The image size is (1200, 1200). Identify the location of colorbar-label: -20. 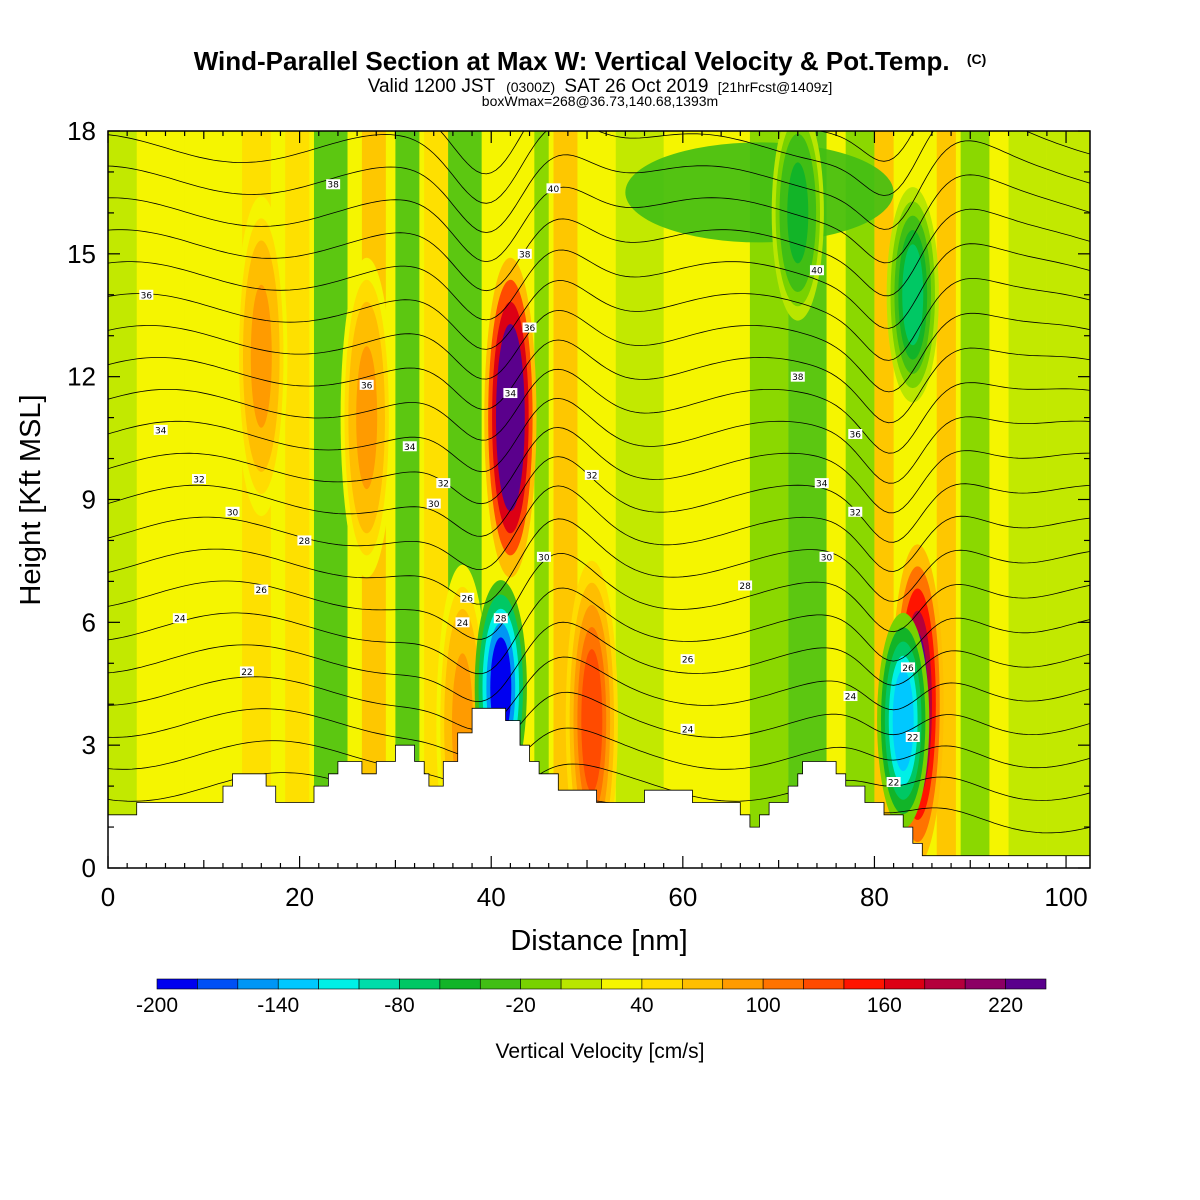
(521, 1005).